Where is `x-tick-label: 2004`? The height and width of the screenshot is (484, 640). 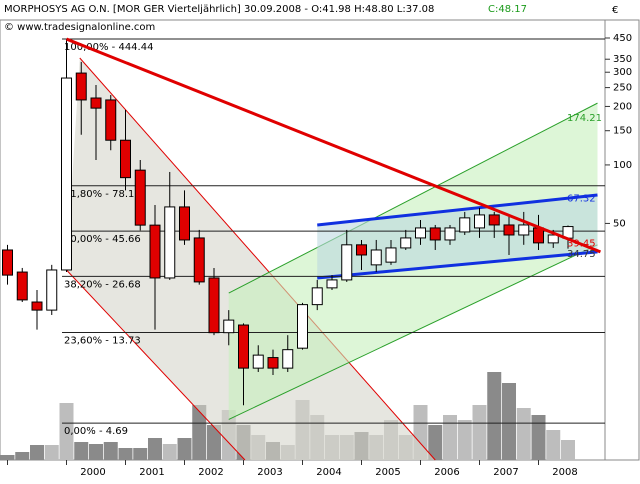
x-tick-label: 2004 is located at coordinates (328, 472).